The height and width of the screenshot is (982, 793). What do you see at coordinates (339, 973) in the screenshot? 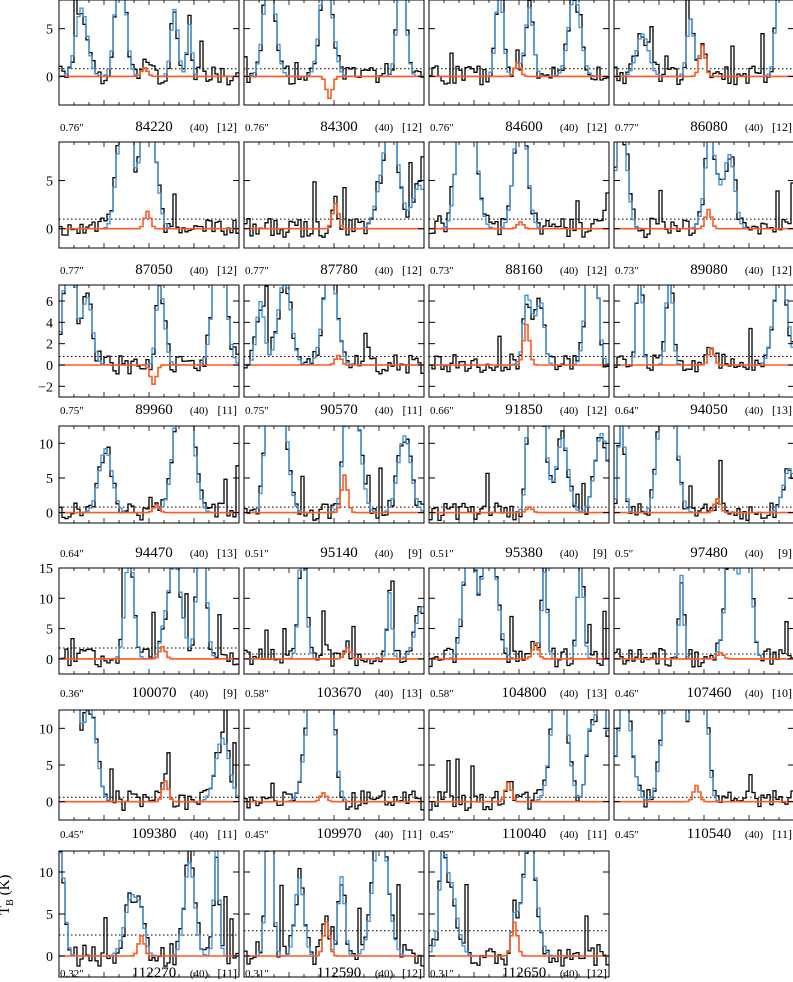
I see `frequency-label: 112590` at bounding box center [339, 973].